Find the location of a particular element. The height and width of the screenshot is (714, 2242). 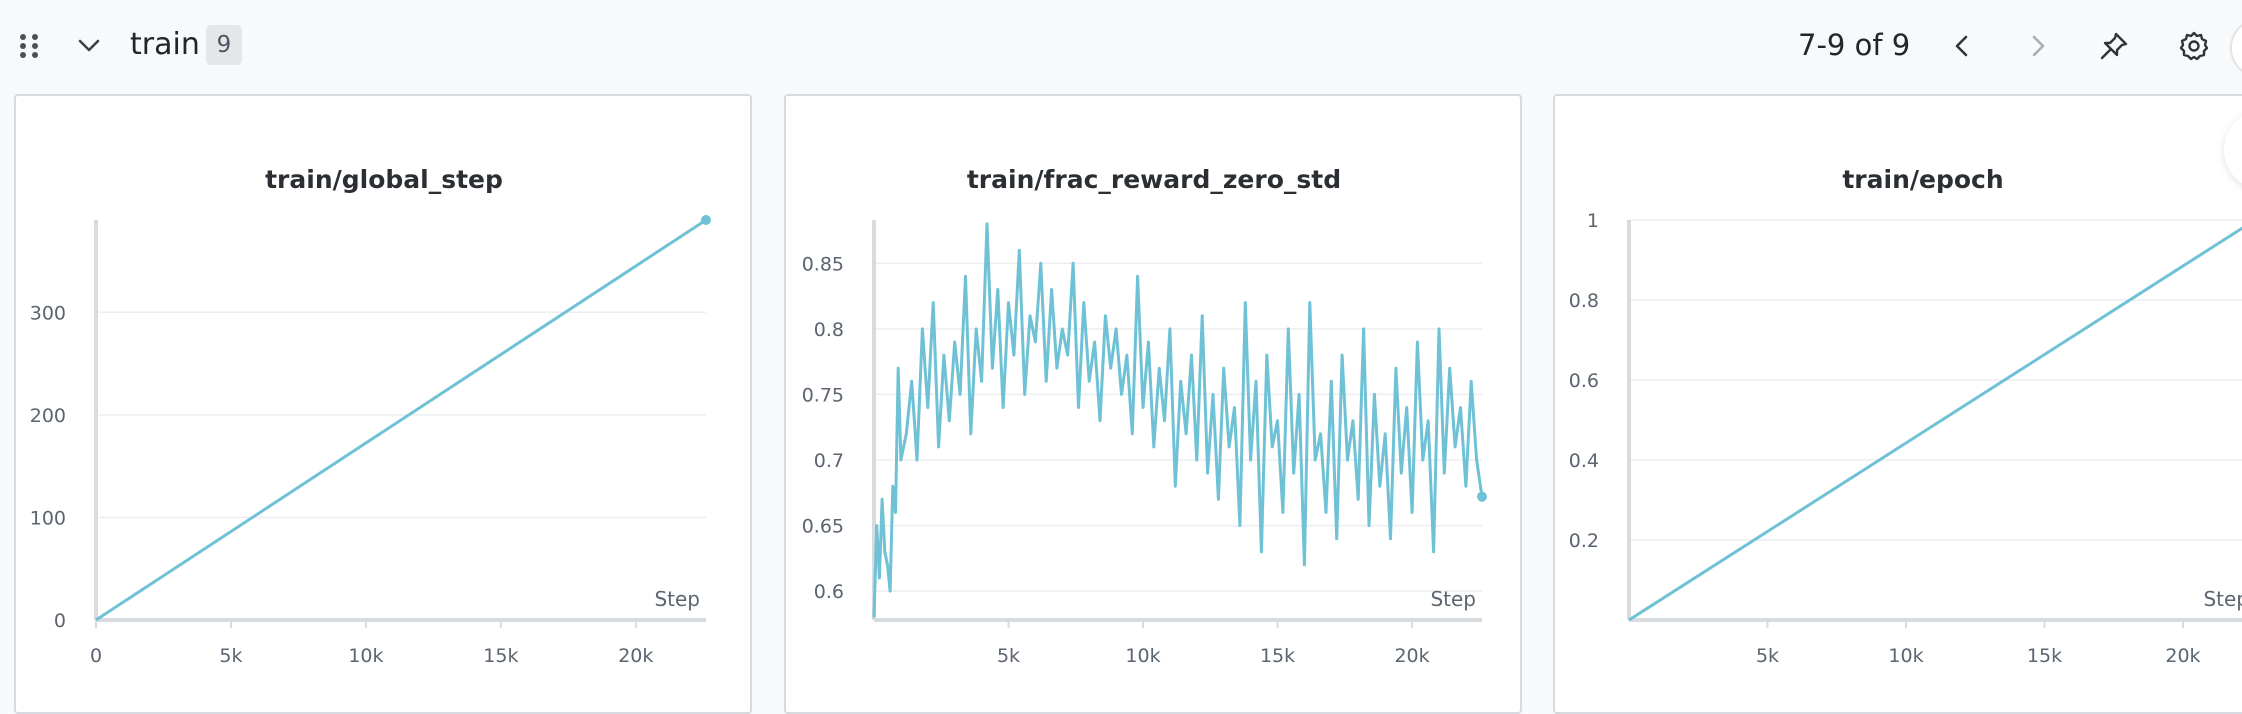

y-tick-label: 0.4 is located at coordinates (1584, 461).